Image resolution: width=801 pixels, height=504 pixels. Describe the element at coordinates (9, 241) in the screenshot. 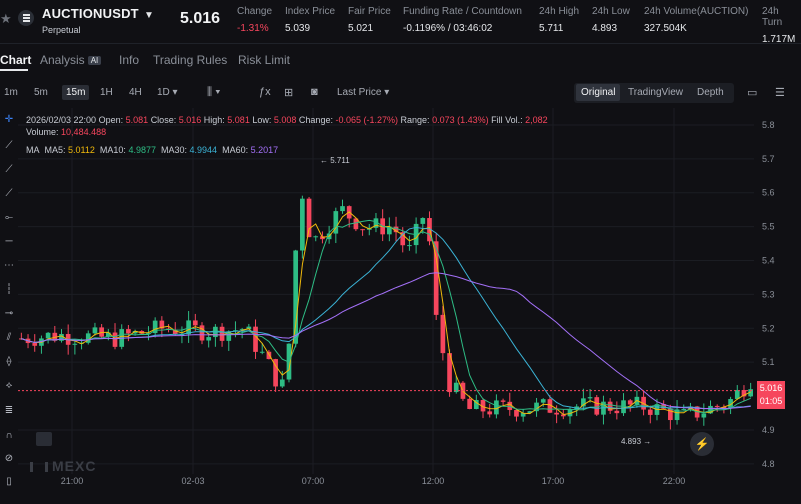

I see `horizontal-line-icon: ─` at that location.